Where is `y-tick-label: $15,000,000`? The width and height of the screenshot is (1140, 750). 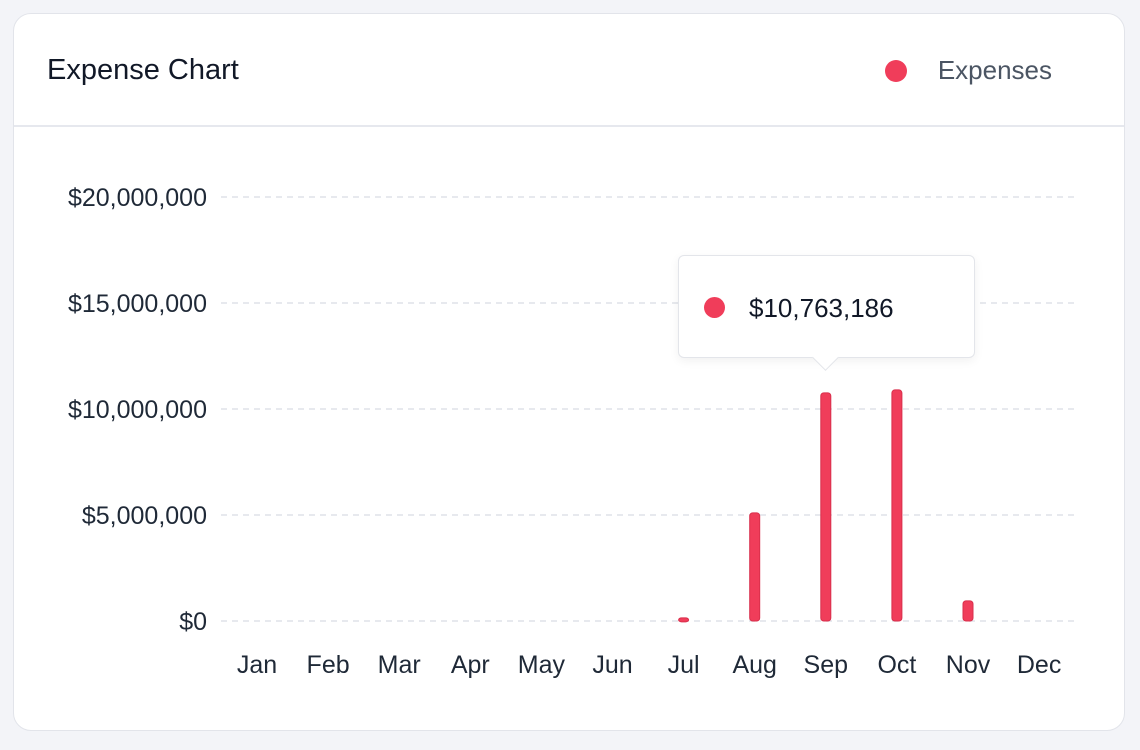
y-tick-label: $15,000,000 is located at coordinates (137, 304).